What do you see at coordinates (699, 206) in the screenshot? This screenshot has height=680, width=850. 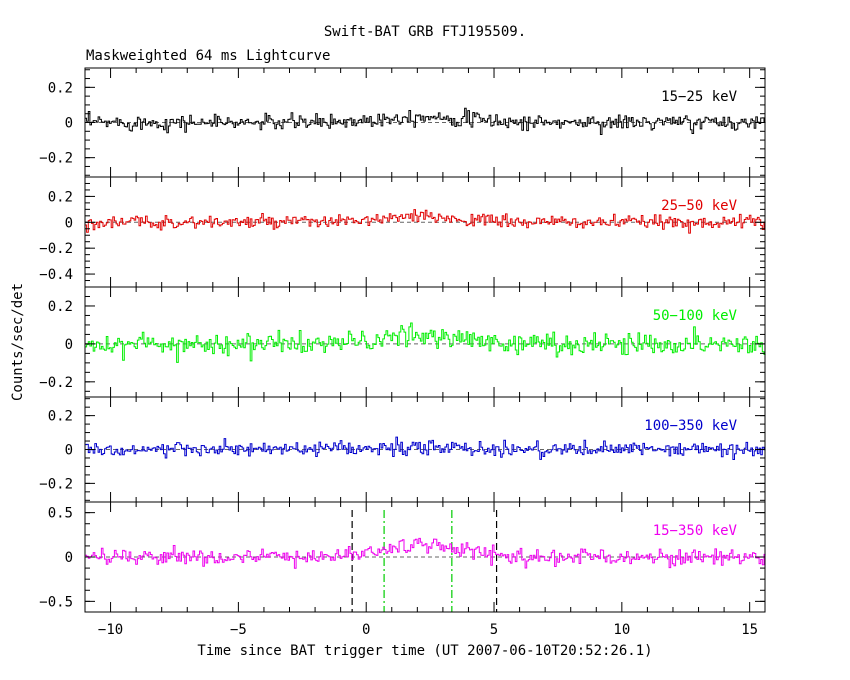 I see `panel-label-2: 25−50 keV` at bounding box center [699, 206].